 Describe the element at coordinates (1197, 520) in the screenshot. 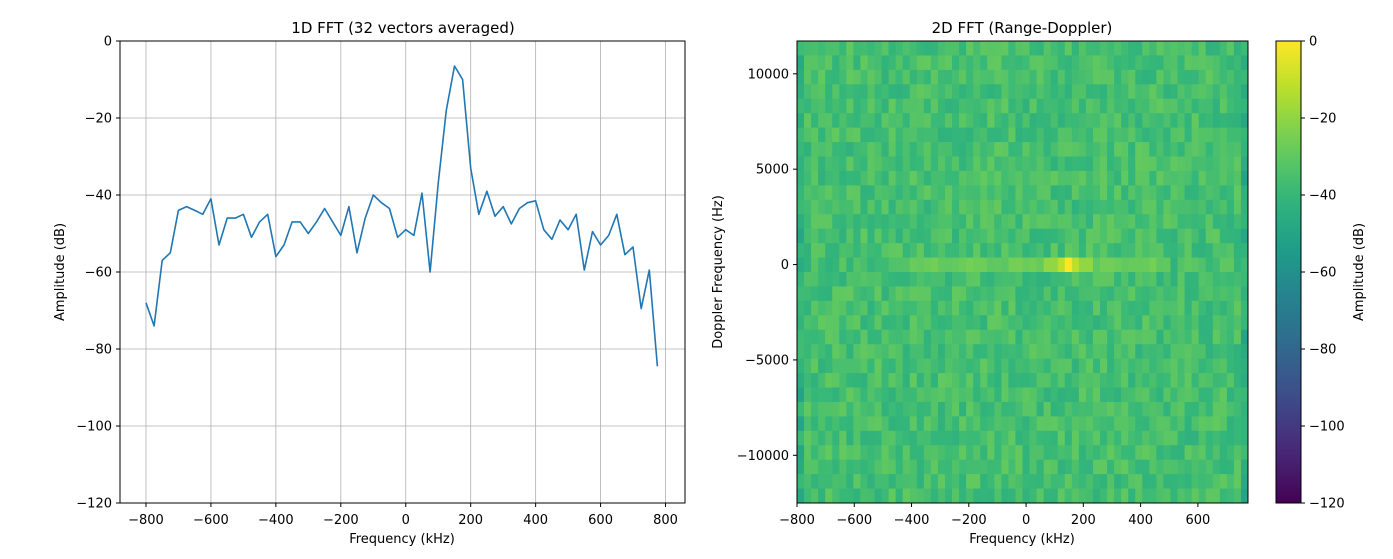

I see `range-doppler-xtick-label: 600` at that location.